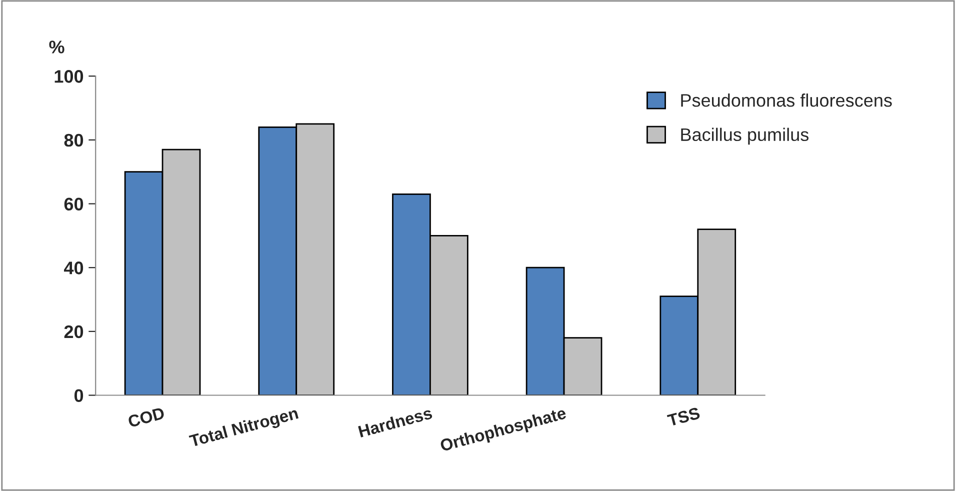 The height and width of the screenshot is (491, 956). I want to click on y-axis-title: %, so click(56, 47).